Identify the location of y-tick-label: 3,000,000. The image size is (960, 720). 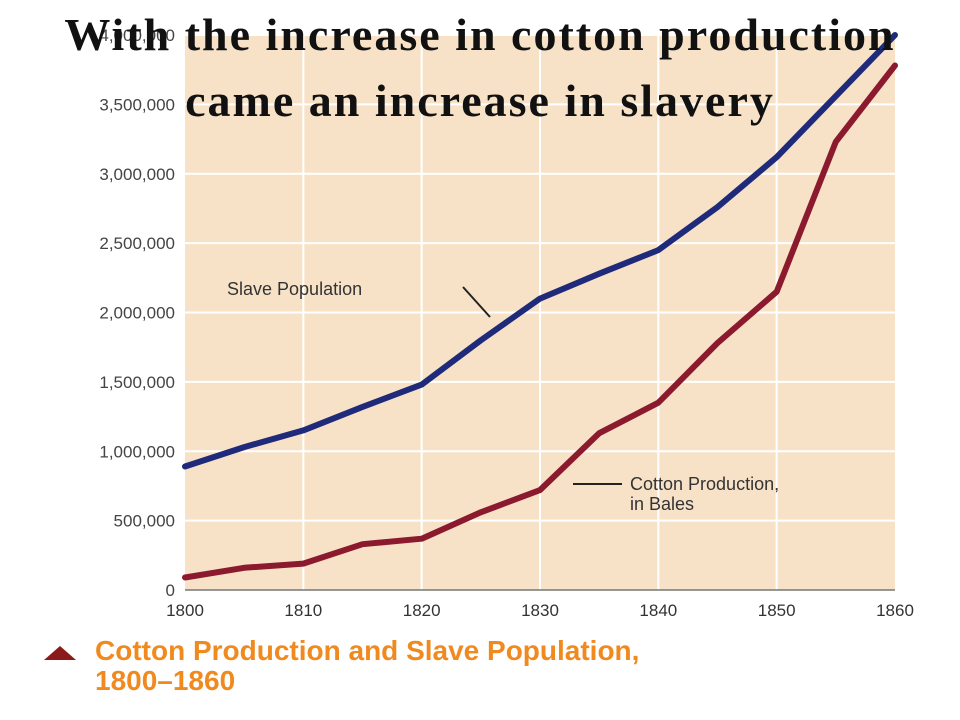
(137, 174).